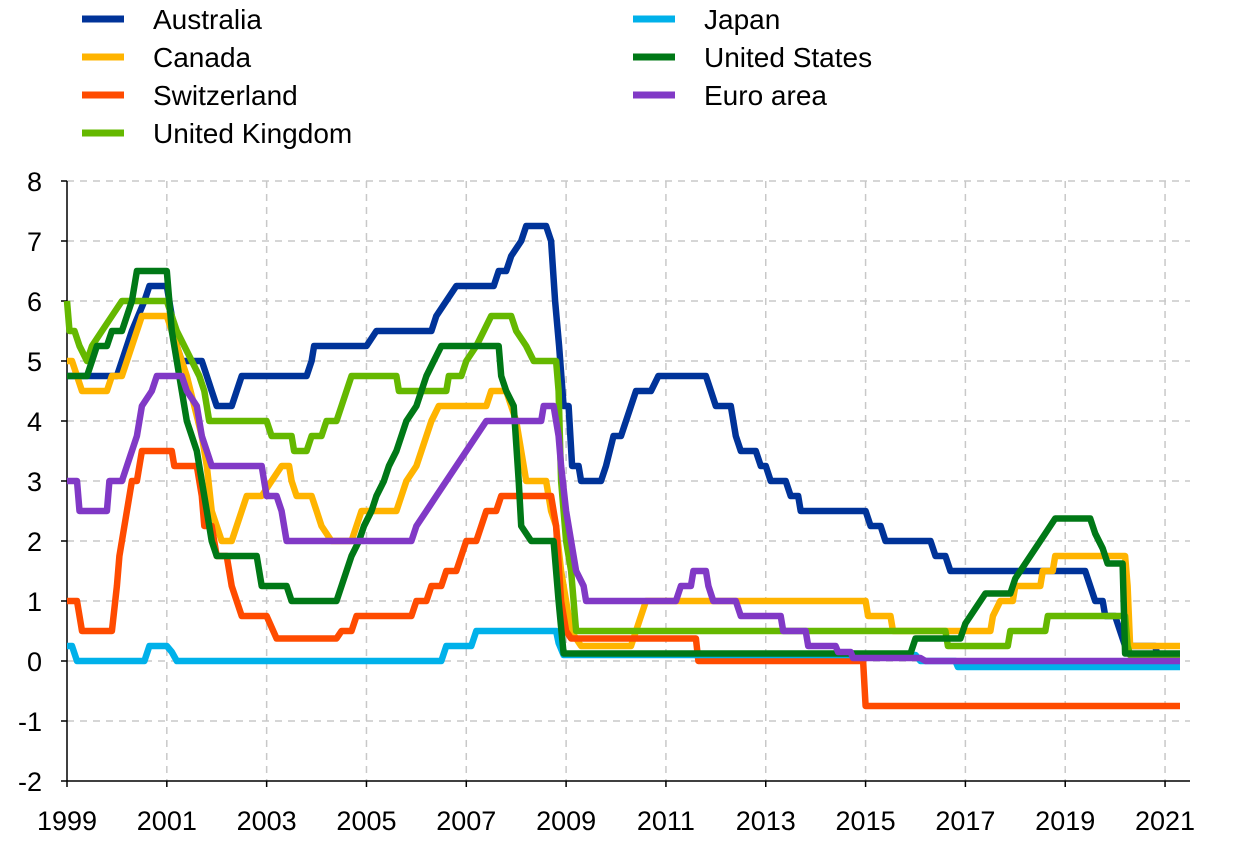 This screenshot has width=1240, height=841. I want to click on y-tick-label: 0, so click(34, 662).